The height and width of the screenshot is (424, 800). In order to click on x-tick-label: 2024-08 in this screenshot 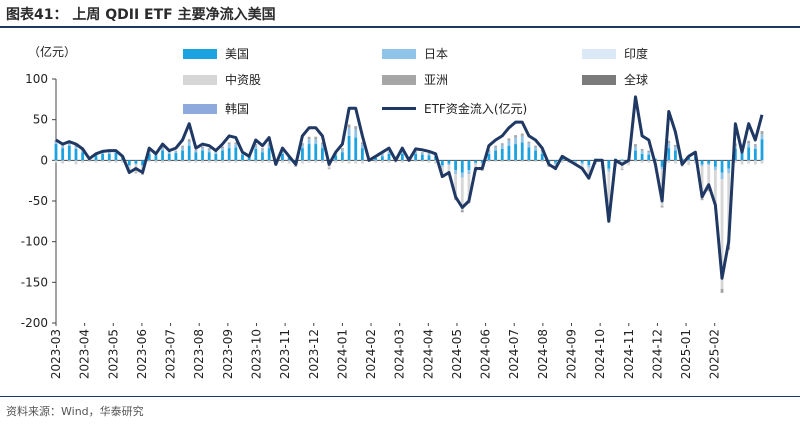, I will do `click(543, 354)`.